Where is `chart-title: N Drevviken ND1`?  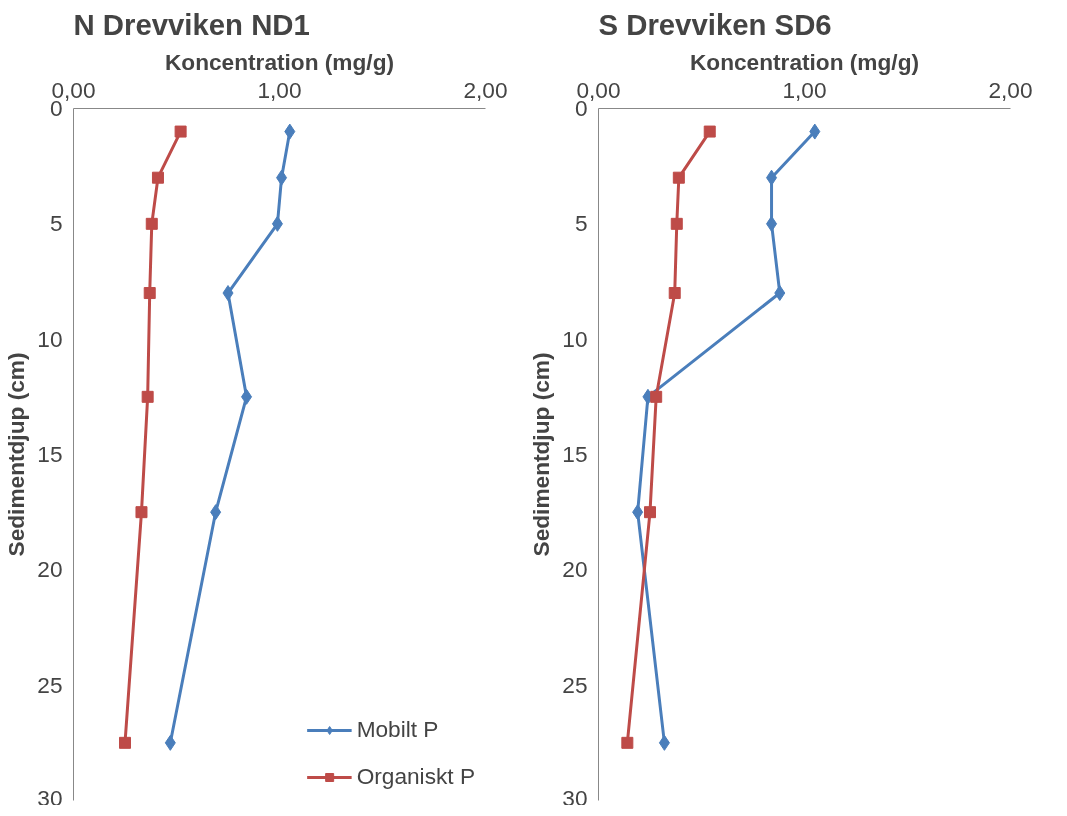
chart-title: N Drevviken ND1 is located at coordinates (191, 24).